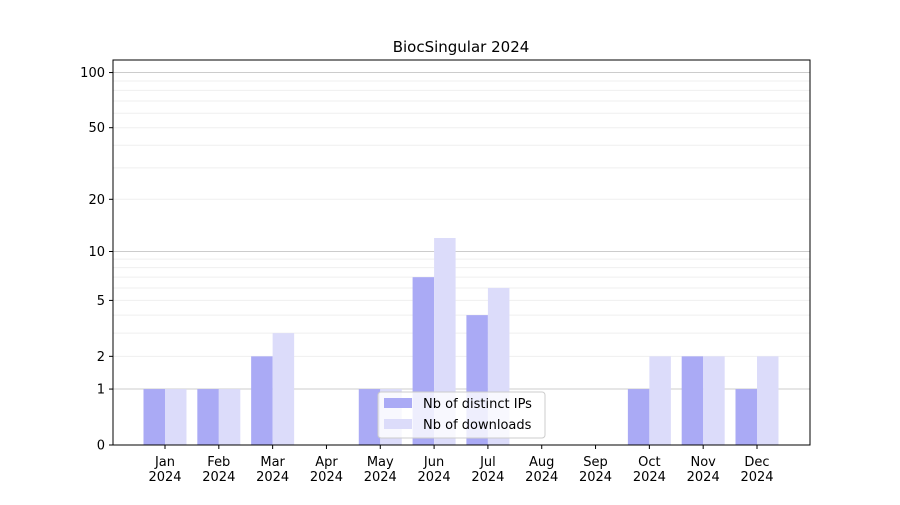  Describe the element at coordinates (756, 470) in the screenshot. I see `x-tick-label: Dec 2024` at that location.